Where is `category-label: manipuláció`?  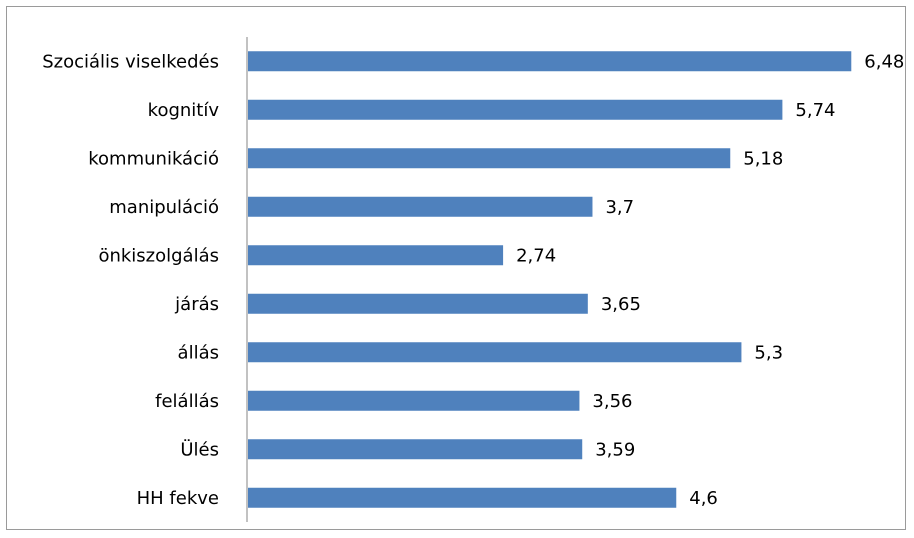 category-label: manipuláció is located at coordinates (164, 207).